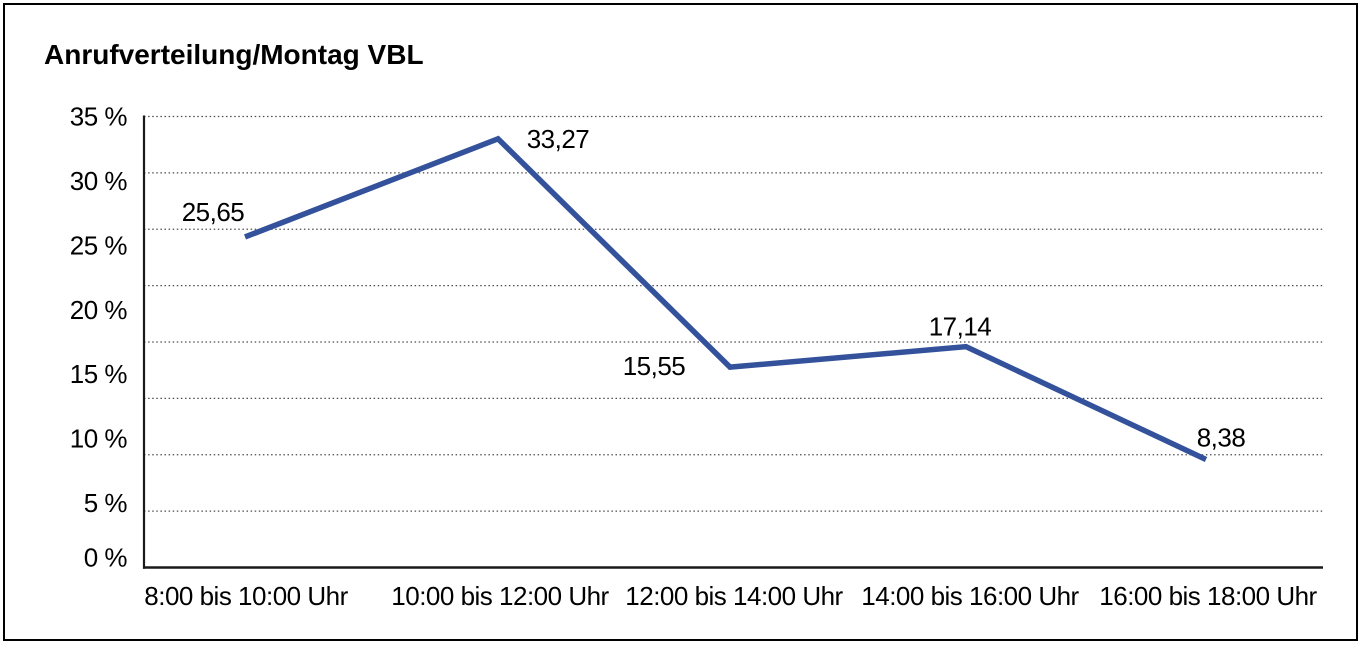  What do you see at coordinates (734, 596) in the screenshot?
I see `x-axis-label: 12:00 bis 14:00 Uhr` at bounding box center [734, 596].